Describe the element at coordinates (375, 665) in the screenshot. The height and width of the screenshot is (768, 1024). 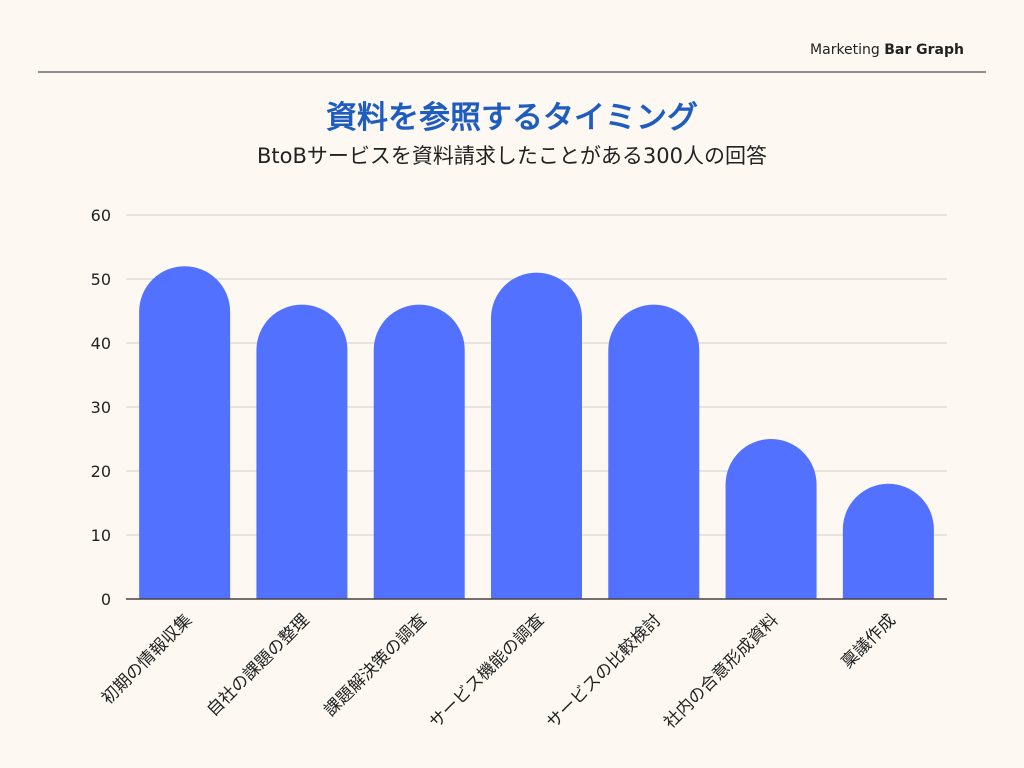
I see `x-category-label: 課題解決策の調査` at that location.